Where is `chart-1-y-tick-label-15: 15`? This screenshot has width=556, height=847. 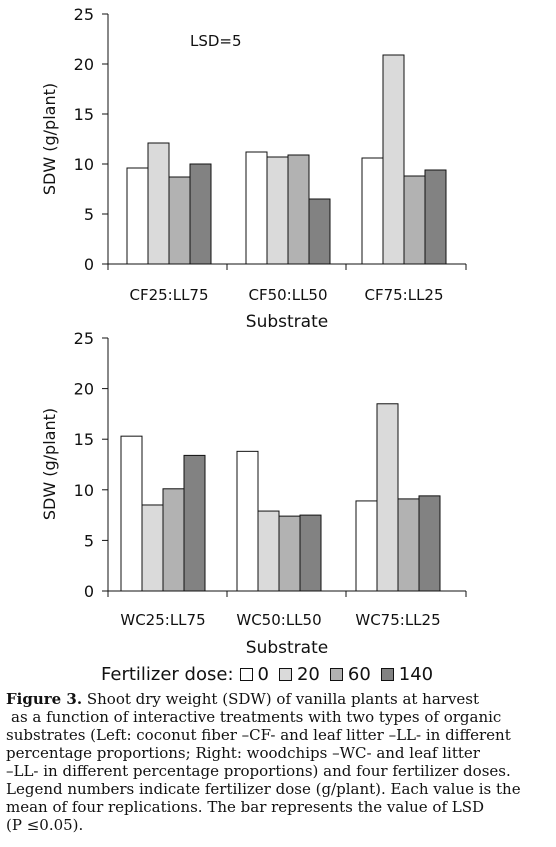
chart-1-y-tick-label-15: 15 is located at coordinates (84, 114).